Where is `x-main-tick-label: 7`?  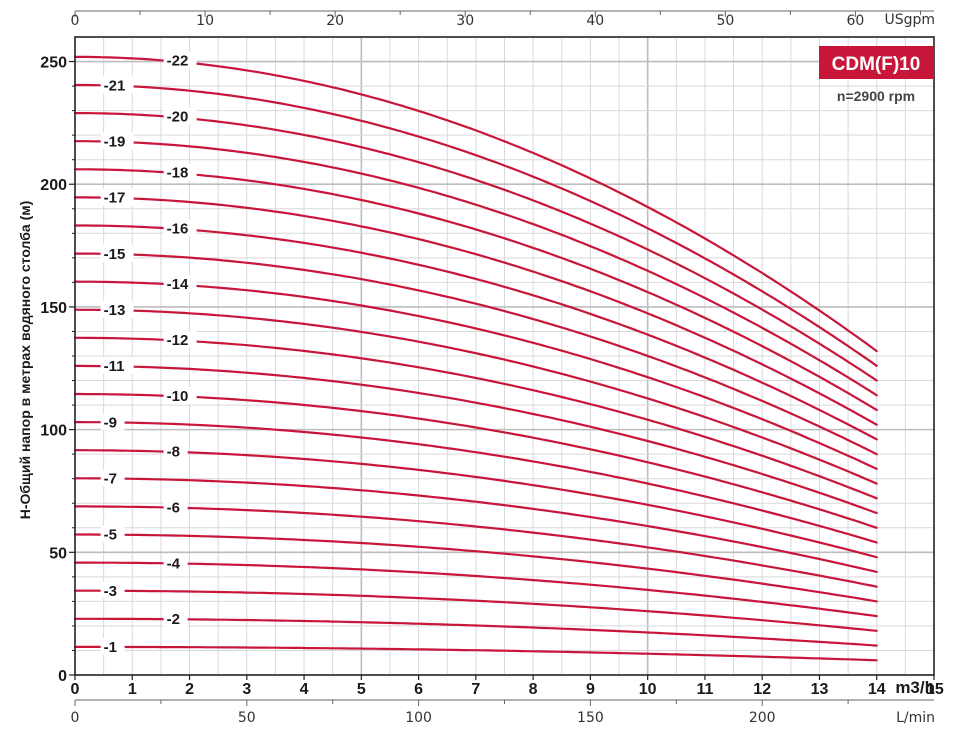
x-main-tick-label: 7 is located at coordinates (475, 689).